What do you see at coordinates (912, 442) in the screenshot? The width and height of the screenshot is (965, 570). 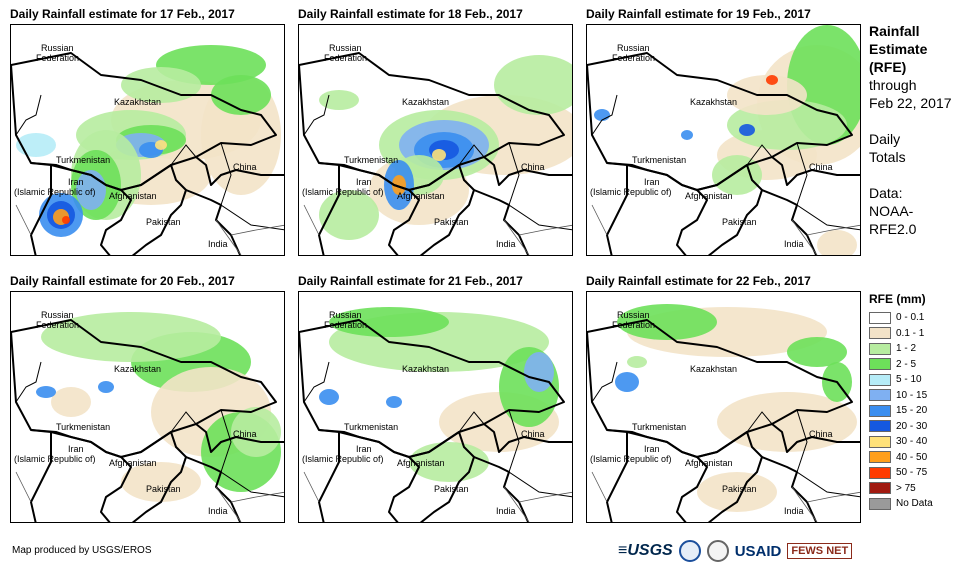 I see `legend-label: 30 - 40` at bounding box center [912, 442].